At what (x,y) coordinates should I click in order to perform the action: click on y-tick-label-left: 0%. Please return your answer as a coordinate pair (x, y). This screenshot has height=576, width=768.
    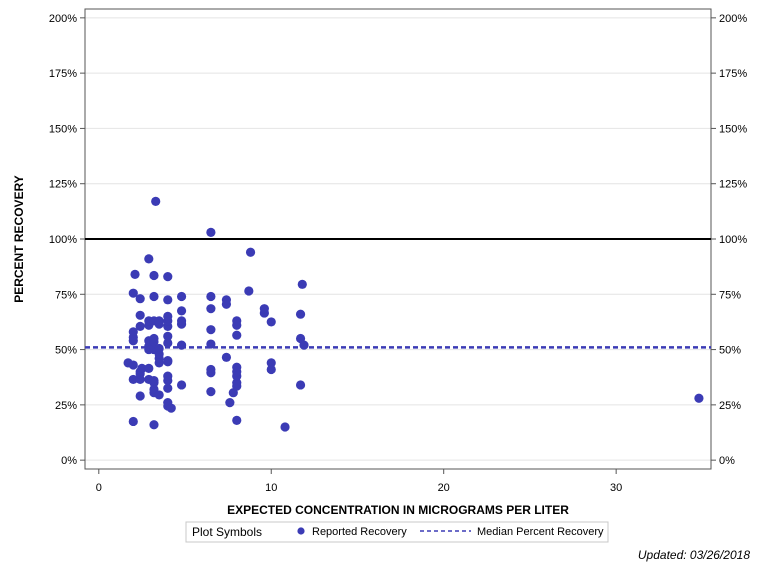
    Looking at the image, I should click on (69, 461).